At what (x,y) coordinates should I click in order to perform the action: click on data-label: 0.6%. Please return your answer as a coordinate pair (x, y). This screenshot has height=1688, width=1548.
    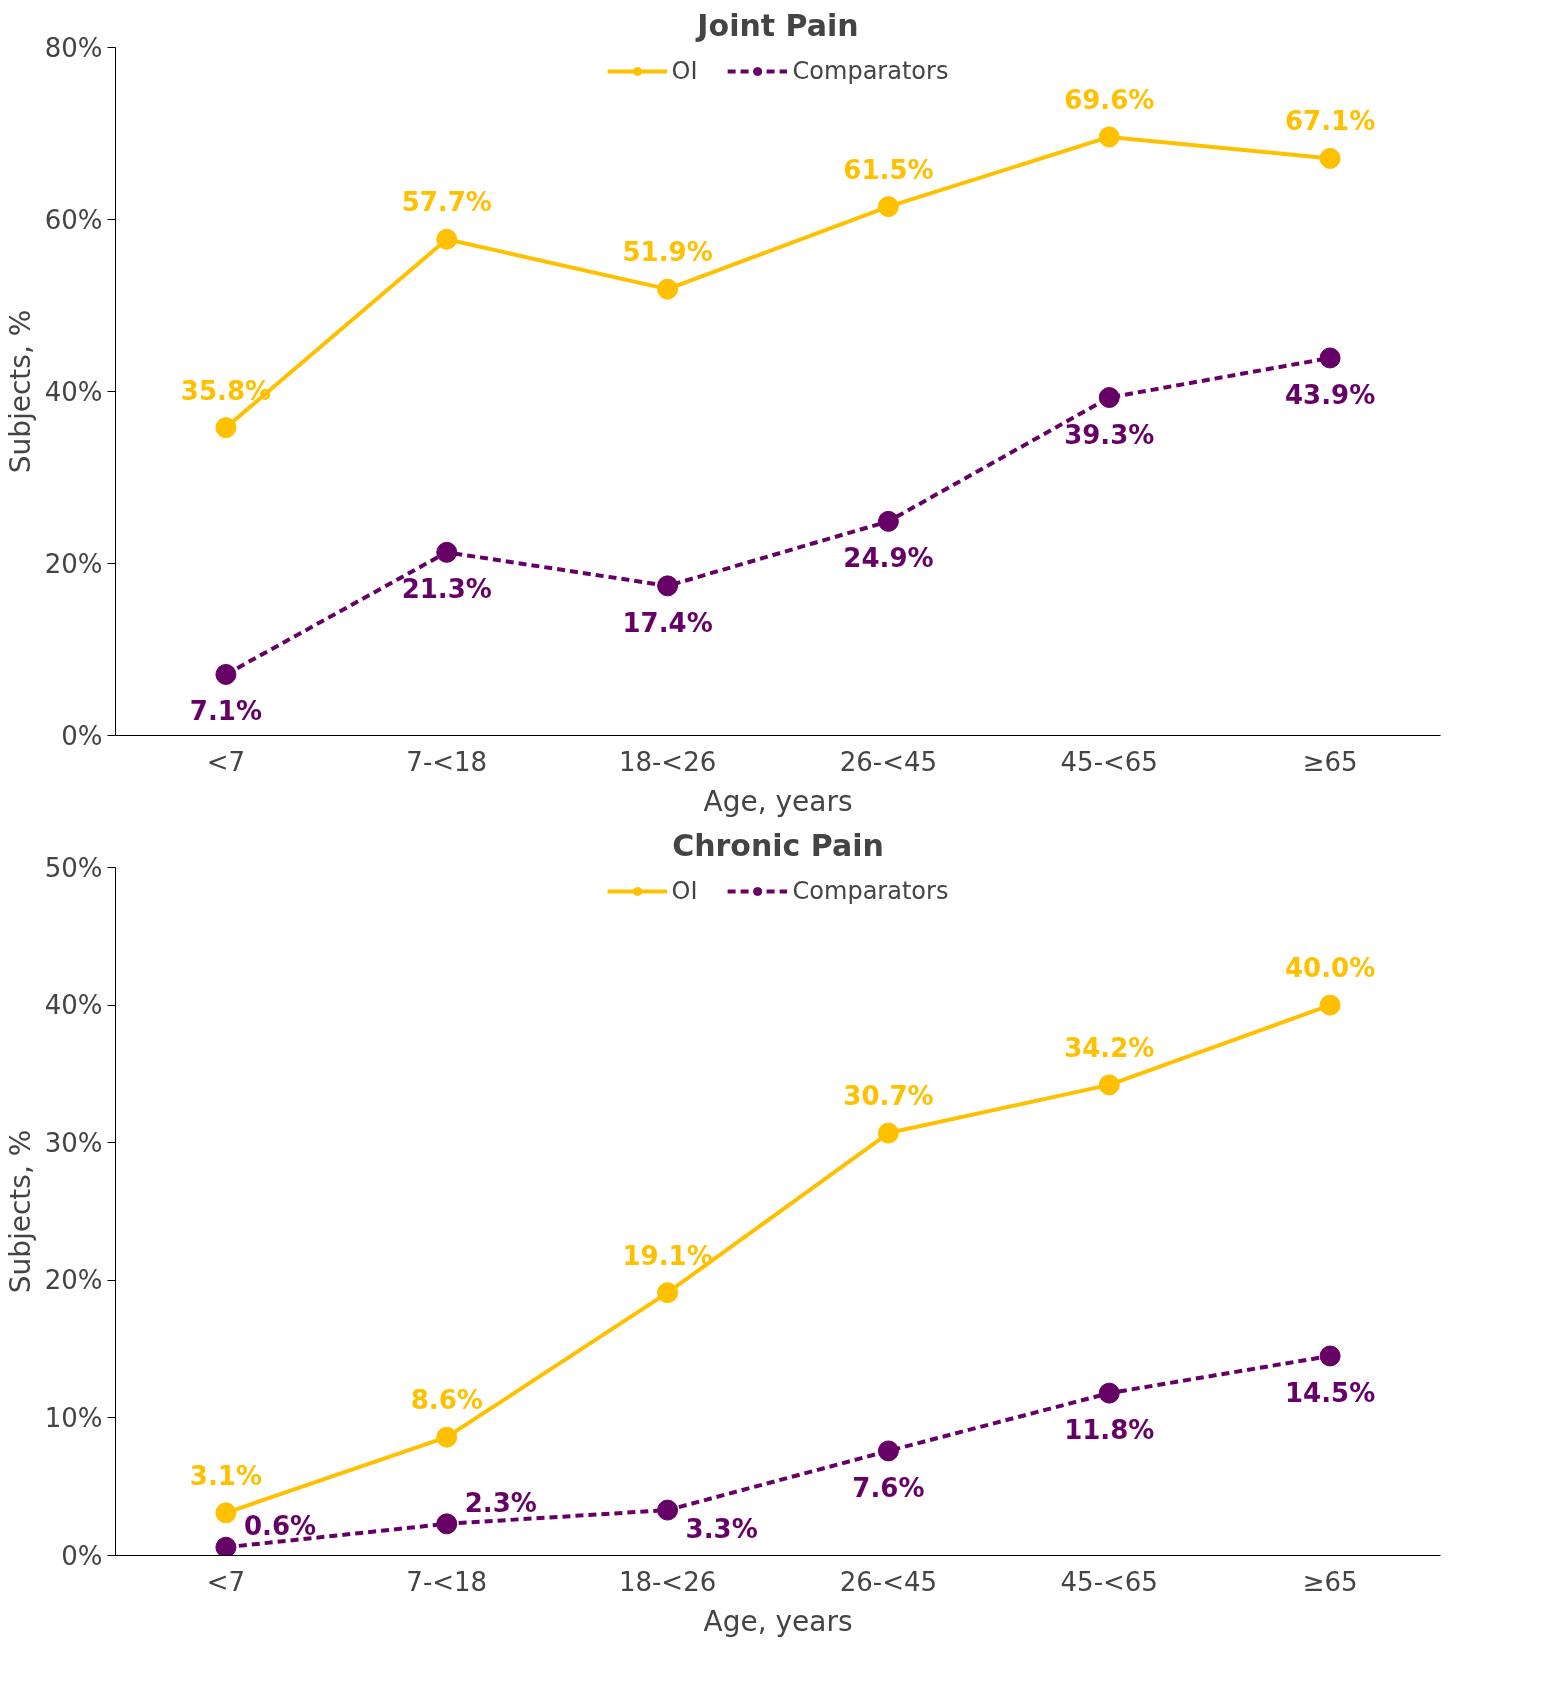
    Looking at the image, I should click on (280, 1526).